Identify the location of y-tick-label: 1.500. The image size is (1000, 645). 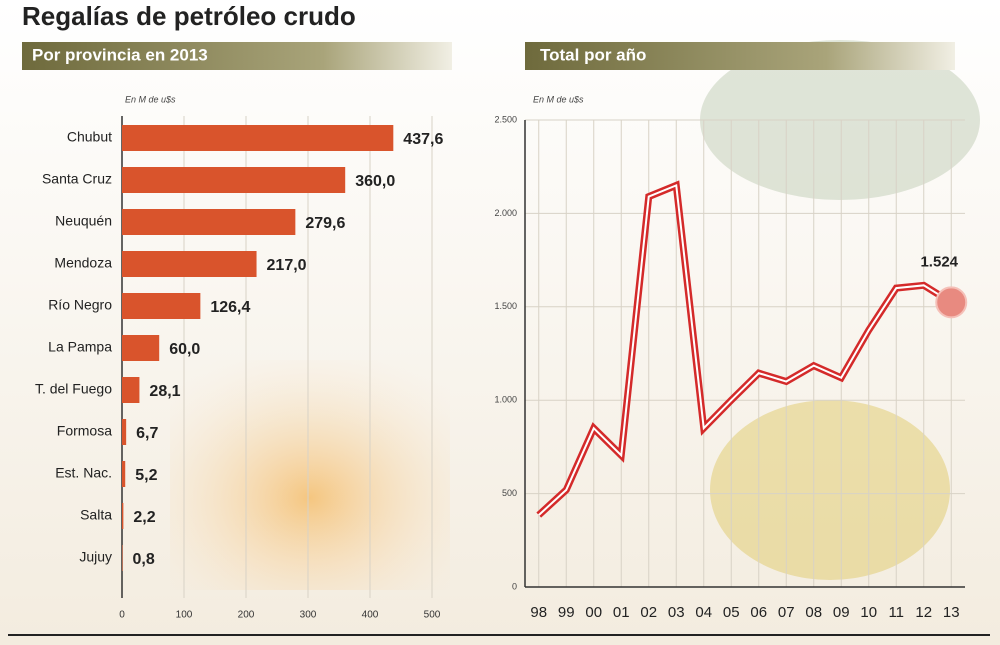
(505, 306).